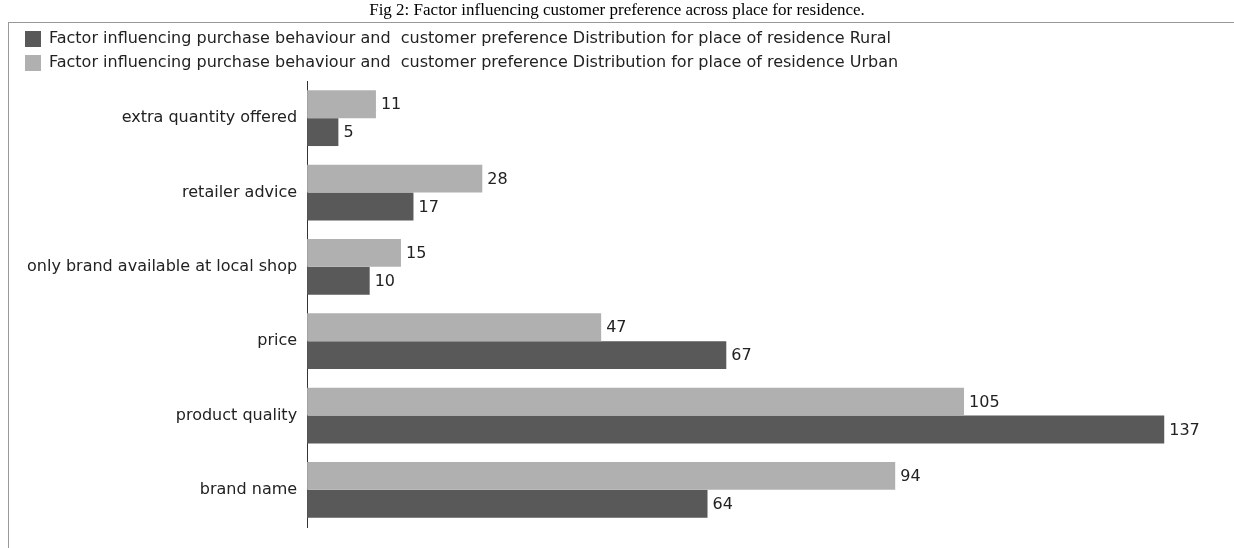 The width and height of the screenshot is (1234, 548). Describe the element at coordinates (209, 117) in the screenshot. I see `y-tick-label: extra quantity offered` at that location.